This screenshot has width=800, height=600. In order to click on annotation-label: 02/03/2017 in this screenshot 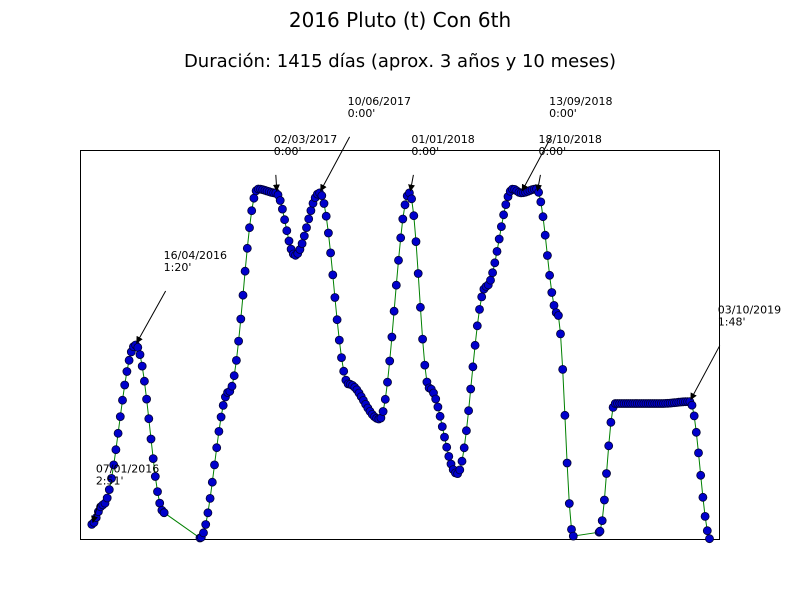, I will do `click(305, 139)`.